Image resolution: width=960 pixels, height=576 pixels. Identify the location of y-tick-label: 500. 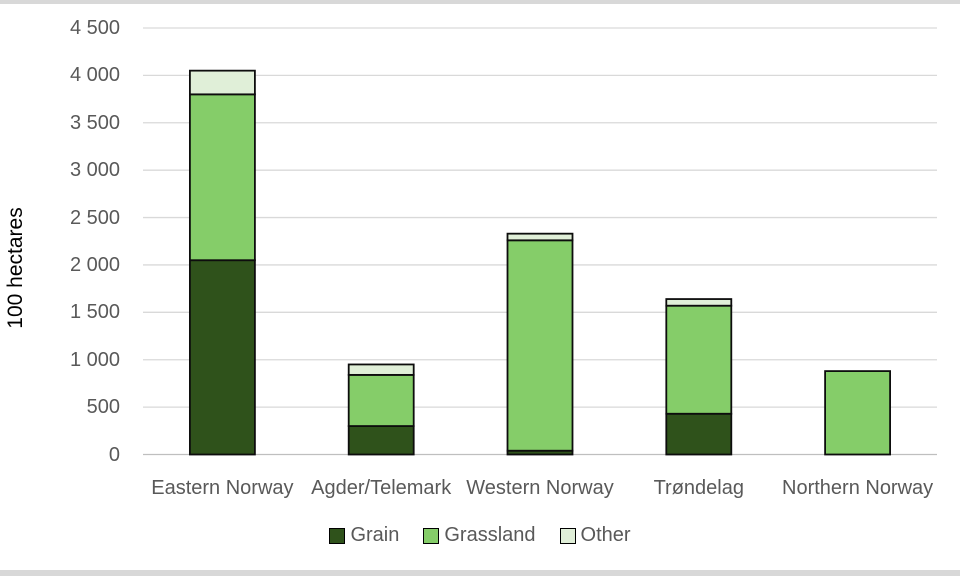
(103, 407).